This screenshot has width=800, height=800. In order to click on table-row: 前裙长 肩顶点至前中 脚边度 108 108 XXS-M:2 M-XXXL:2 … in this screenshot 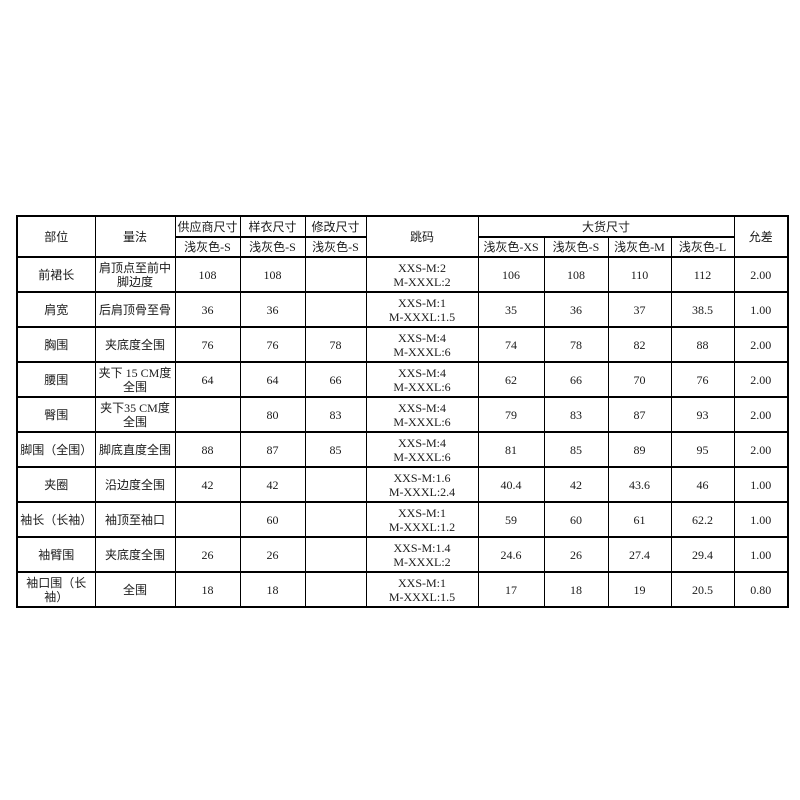, I will do `click(402, 274)`.